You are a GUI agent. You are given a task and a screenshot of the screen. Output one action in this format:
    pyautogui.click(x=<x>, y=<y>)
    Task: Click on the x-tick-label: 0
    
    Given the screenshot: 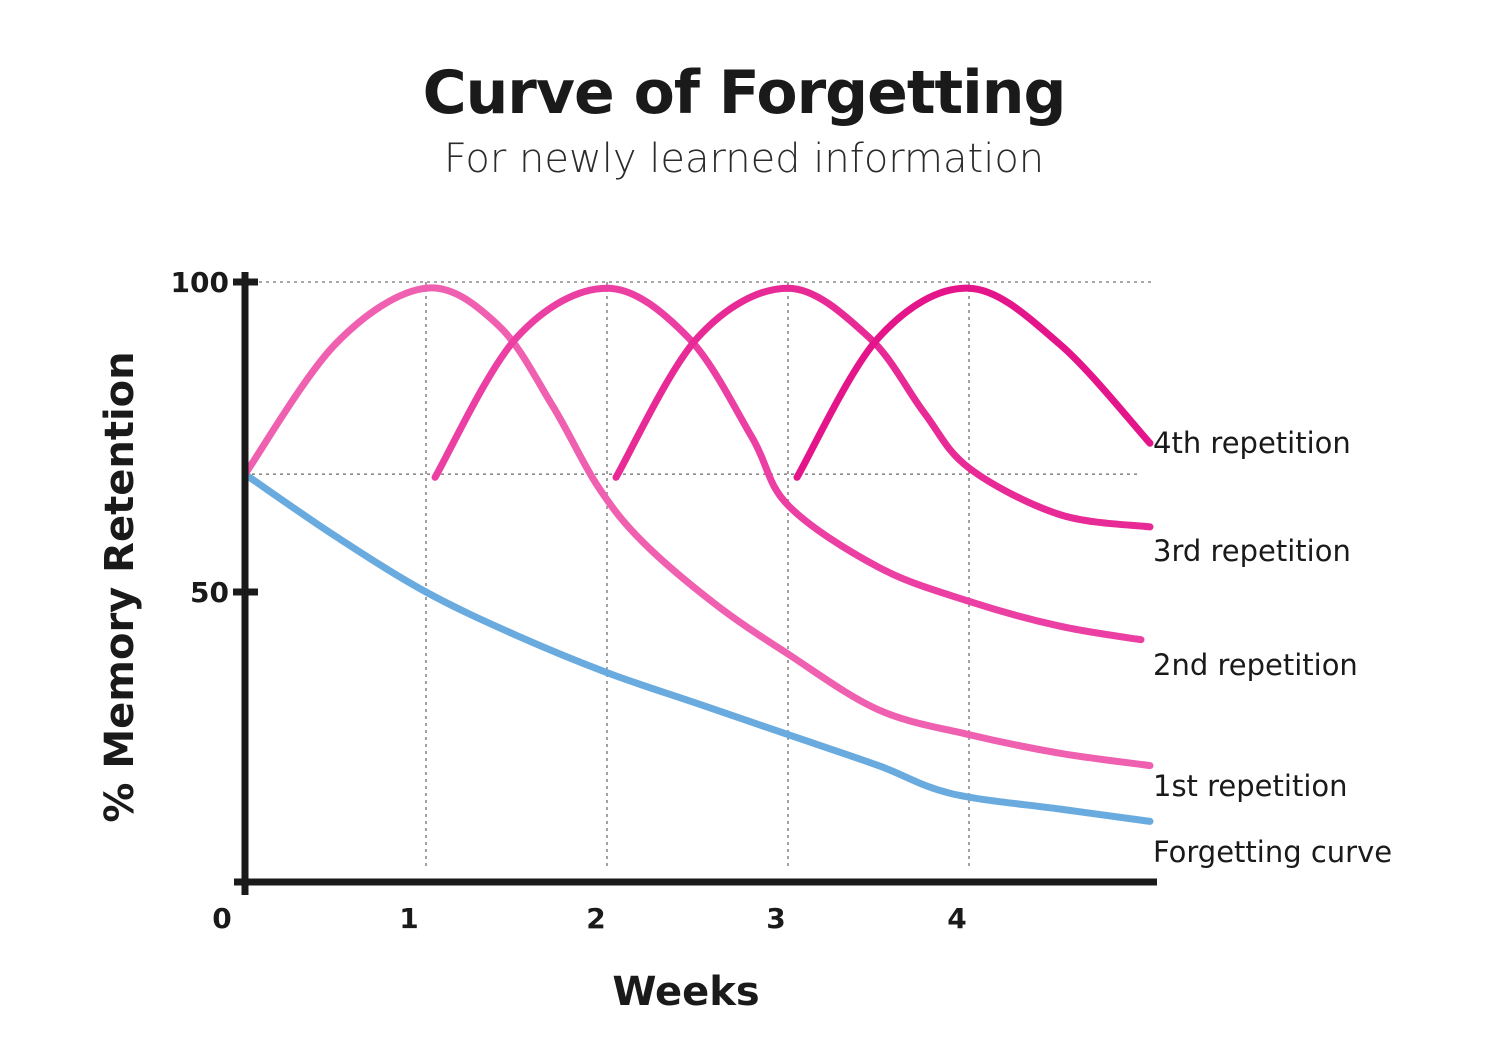 What is the action you would take?
    pyautogui.click(x=221, y=918)
    